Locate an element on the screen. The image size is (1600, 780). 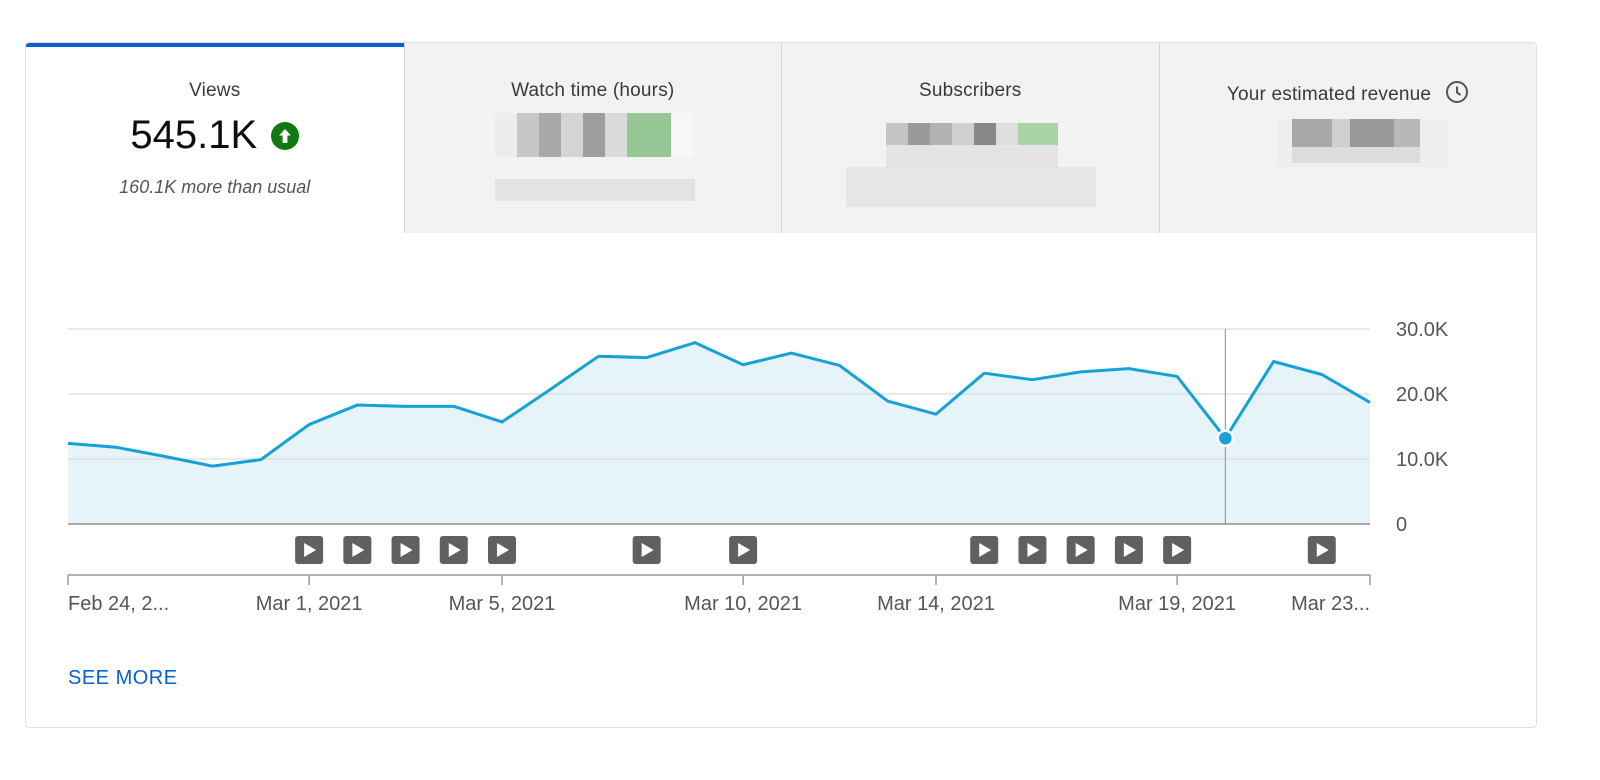
see-more-link: SEE MORE is located at coordinates (123, 678).